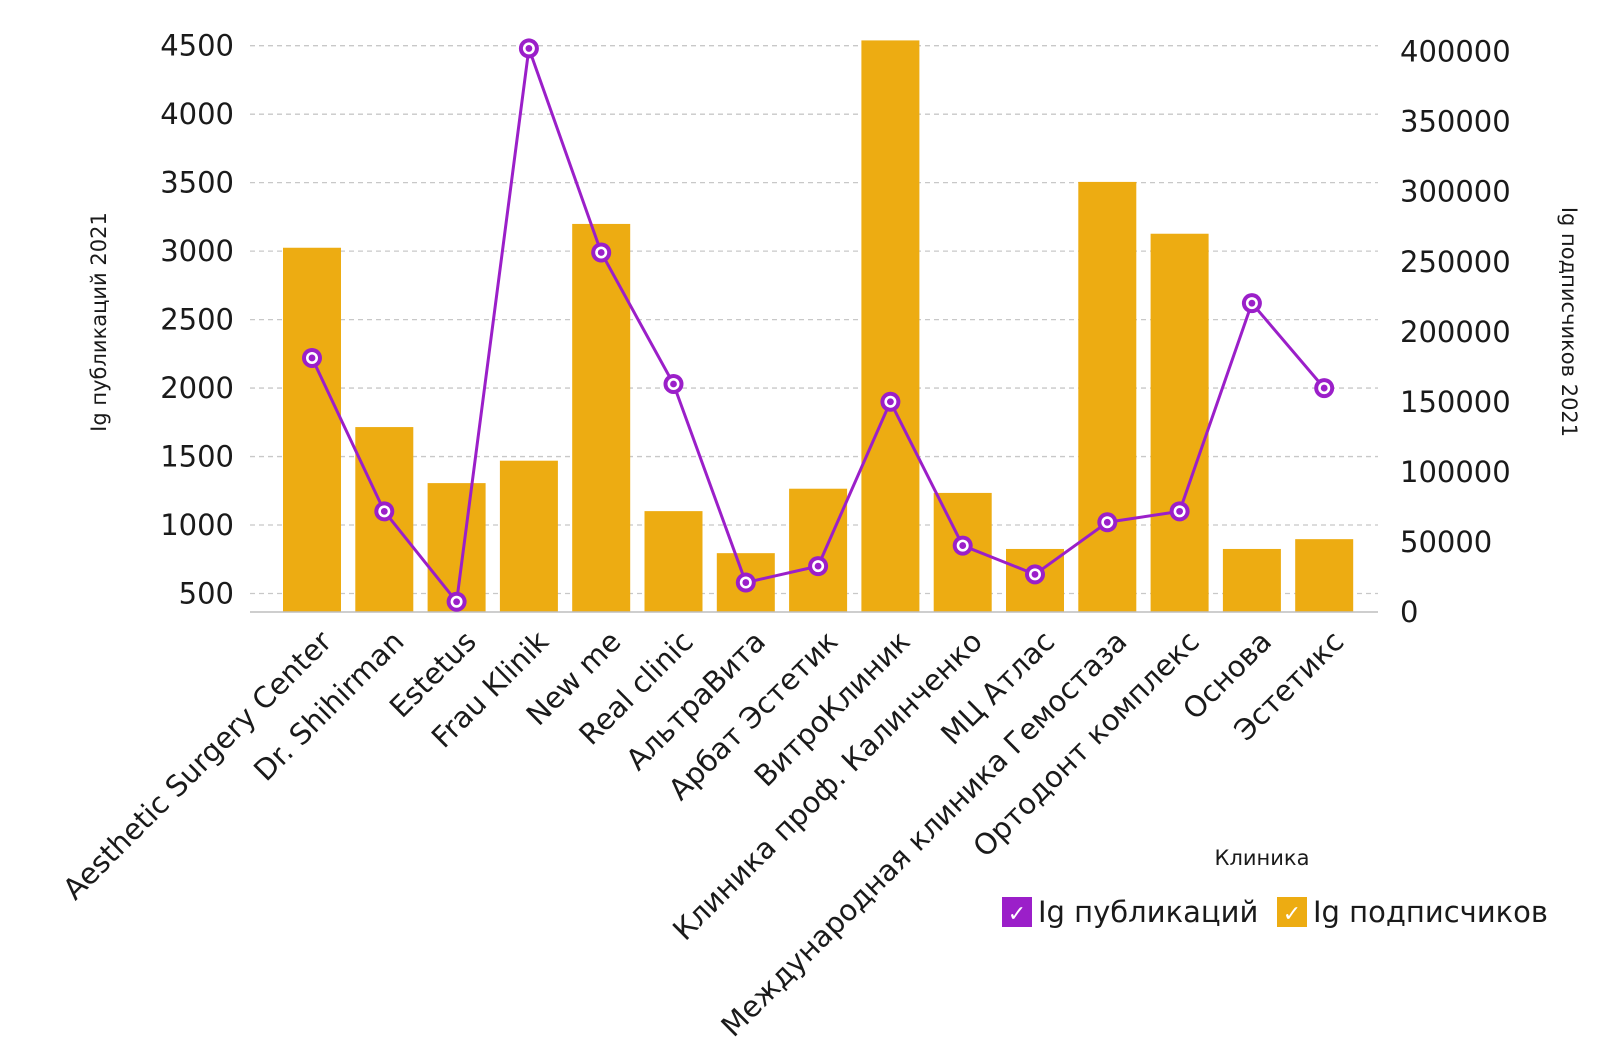 The image size is (1600, 1046). What do you see at coordinates (197, 183) in the screenshot?
I see `left-tick-label: 3500` at bounding box center [197, 183].